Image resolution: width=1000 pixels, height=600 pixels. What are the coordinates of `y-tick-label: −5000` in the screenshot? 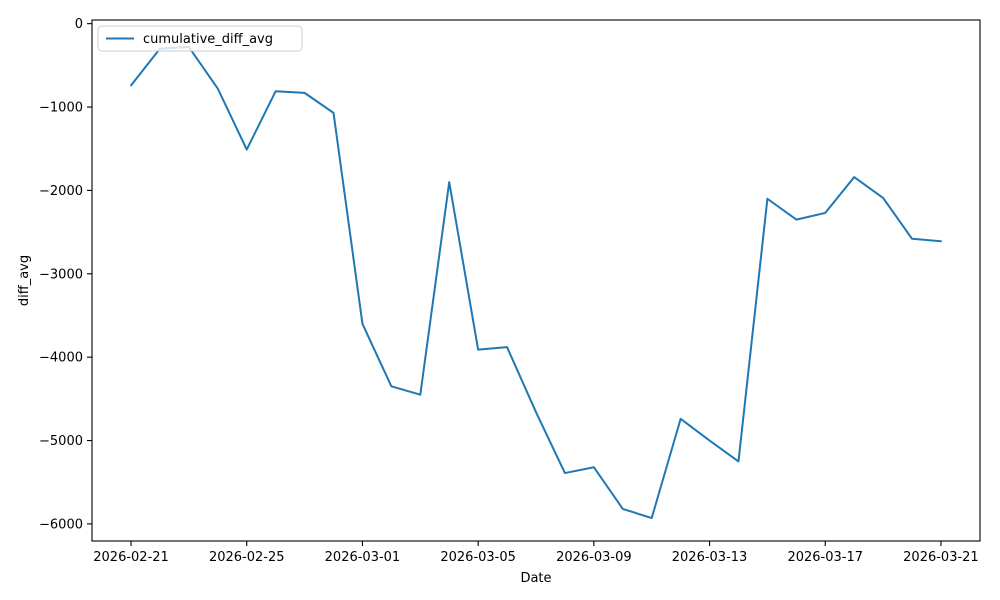 It's located at (61, 441).